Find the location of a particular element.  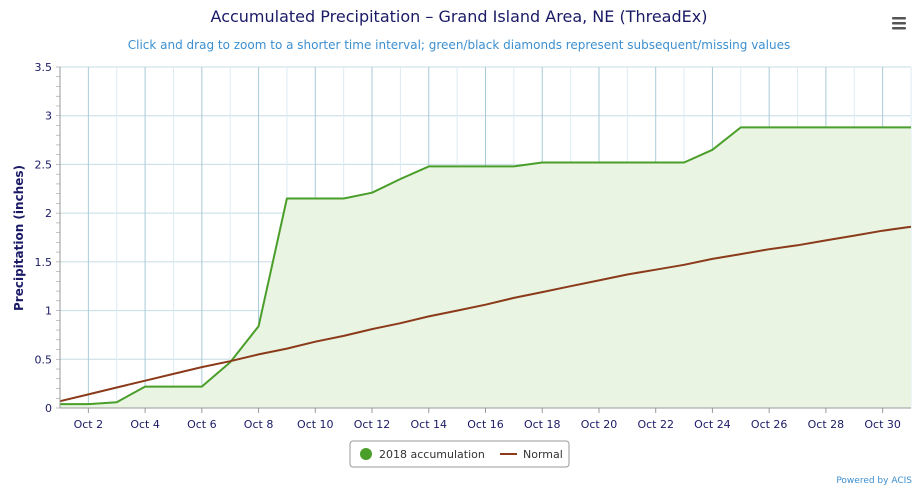

legend-item-normal: Normal is located at coordinates (531, 454).